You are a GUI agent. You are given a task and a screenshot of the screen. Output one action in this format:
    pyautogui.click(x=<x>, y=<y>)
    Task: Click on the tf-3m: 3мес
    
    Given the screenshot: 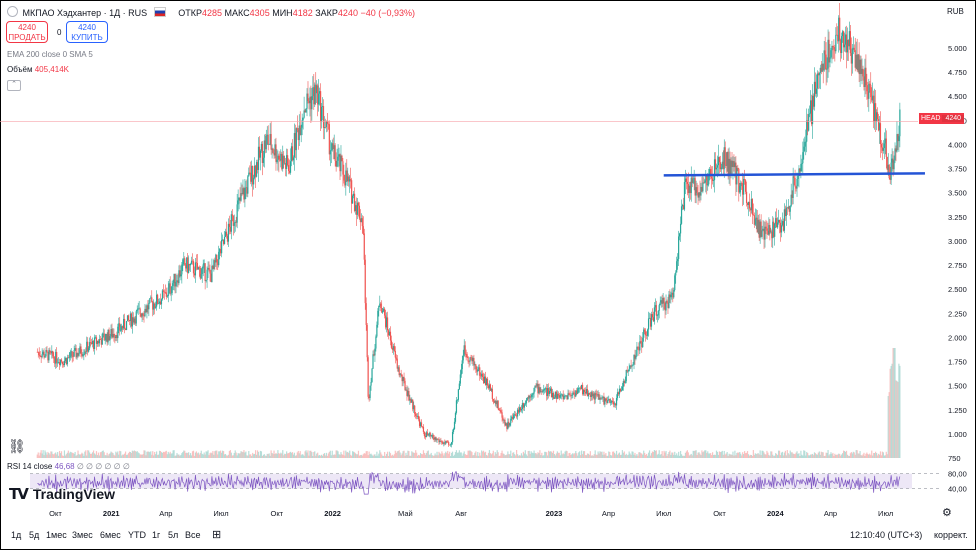 What is the action you would take?
    pyautogui.click(x=82, y=535)
    